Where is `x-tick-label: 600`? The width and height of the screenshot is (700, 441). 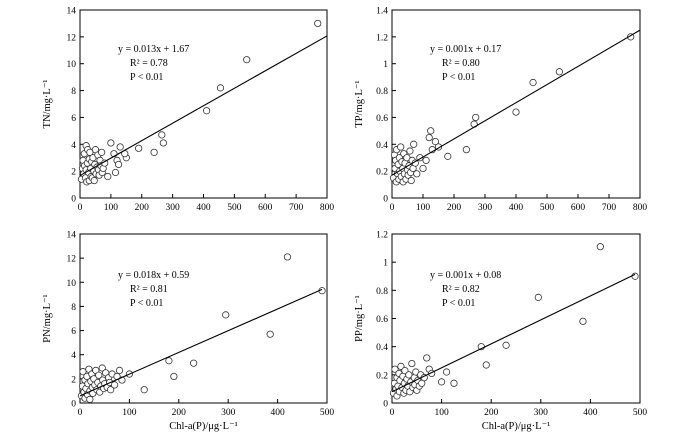
x-tick-label: 600 is located at coordinates (578, 208).